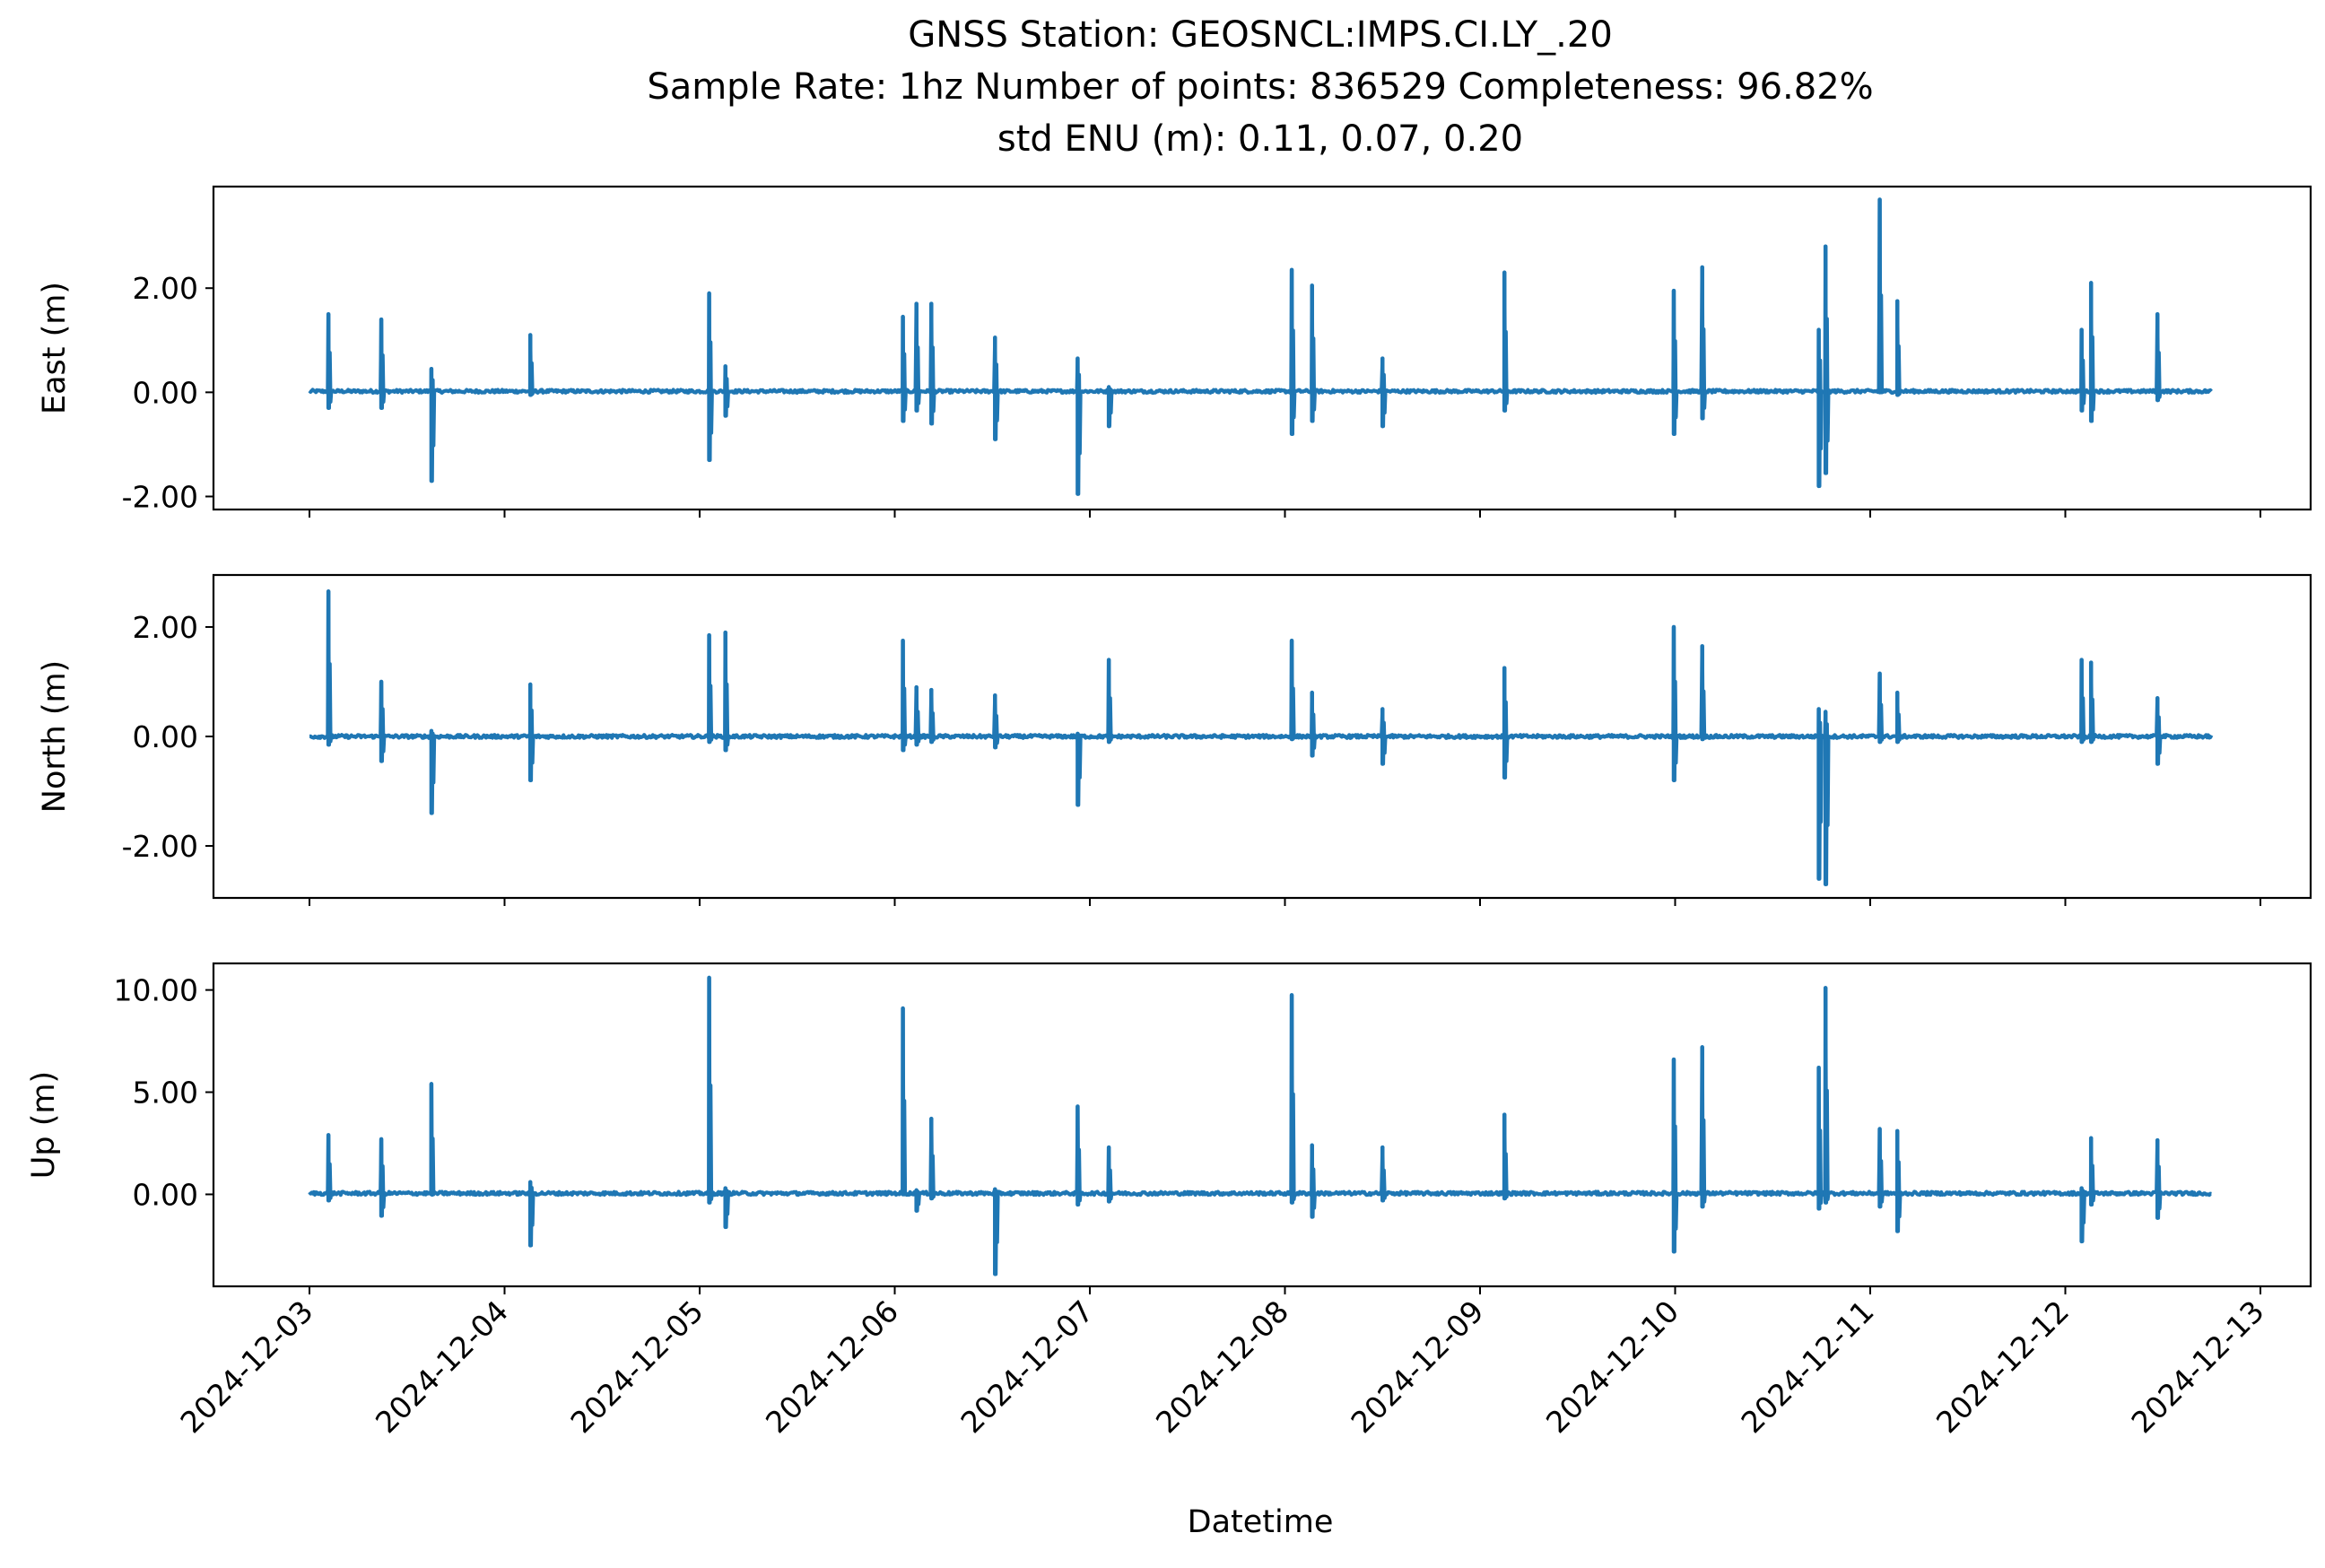 The width and height of the screenshot is (2325, 1568). What do you see at coordinates (1260, 139) in the screenshot?
I see `title-line-3: std ENU (m): 0.11, 0.07, 0.20` at bounding box center [1260, 139].